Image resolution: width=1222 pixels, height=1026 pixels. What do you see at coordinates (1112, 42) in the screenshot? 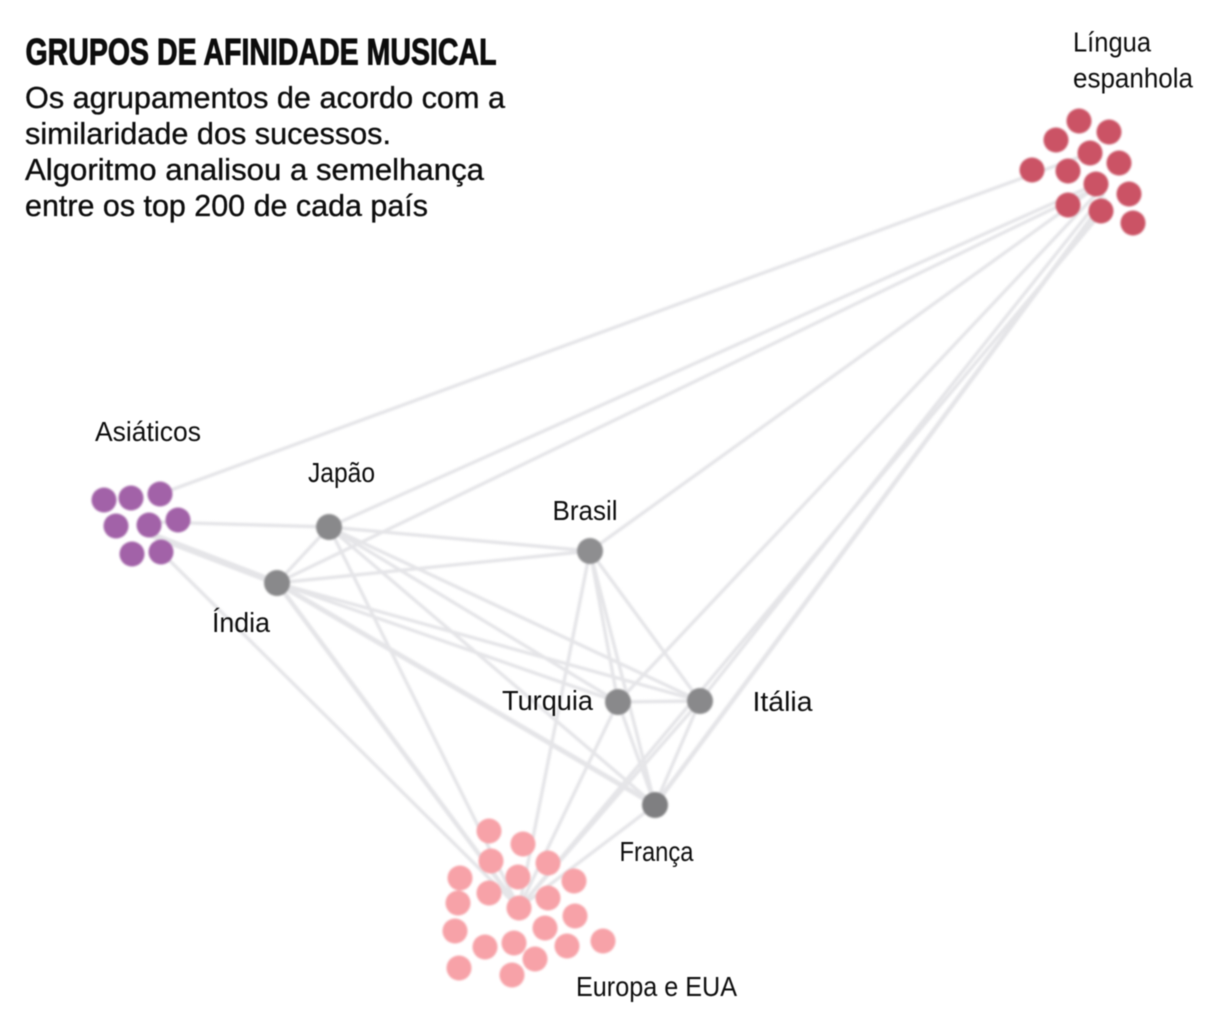
I see `svg-text: Língua` at bounding box center [1112, 42].